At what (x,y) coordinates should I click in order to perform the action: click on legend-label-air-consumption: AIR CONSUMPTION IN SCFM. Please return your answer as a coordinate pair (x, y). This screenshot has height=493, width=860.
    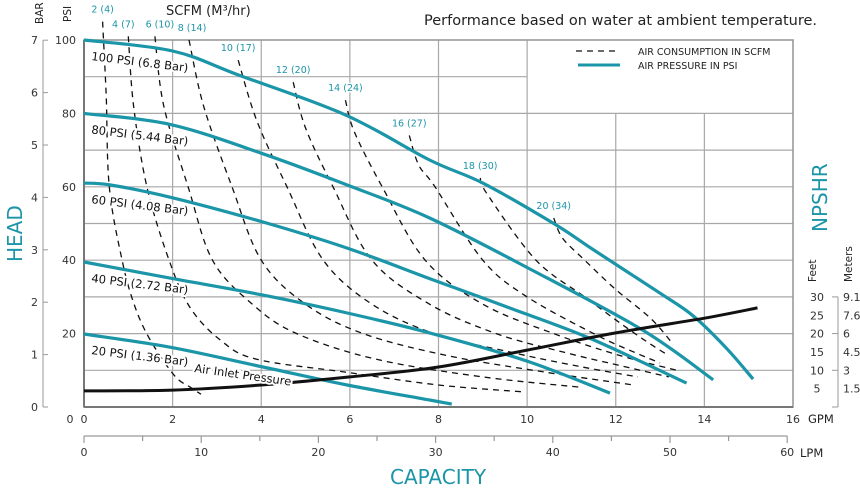
    Looking at the image, I should click on (704, 52).